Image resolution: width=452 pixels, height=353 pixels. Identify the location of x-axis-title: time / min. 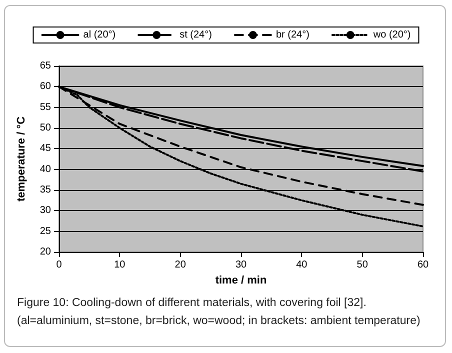
(241, 280).